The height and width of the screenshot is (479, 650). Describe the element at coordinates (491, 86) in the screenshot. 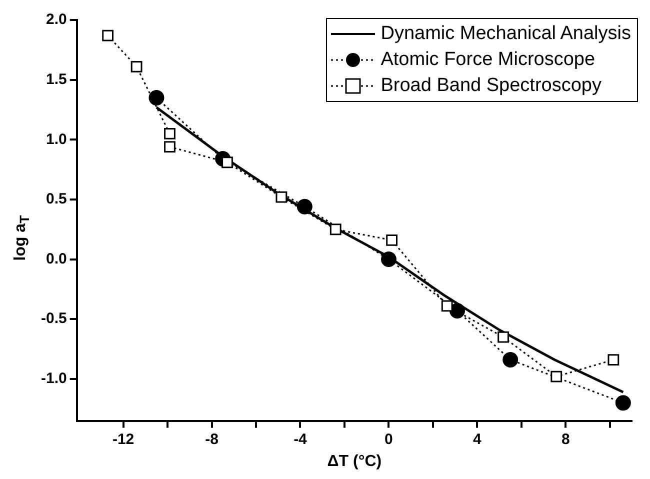

I see `legend-label: Broad Band Spectroscopy` at that location.